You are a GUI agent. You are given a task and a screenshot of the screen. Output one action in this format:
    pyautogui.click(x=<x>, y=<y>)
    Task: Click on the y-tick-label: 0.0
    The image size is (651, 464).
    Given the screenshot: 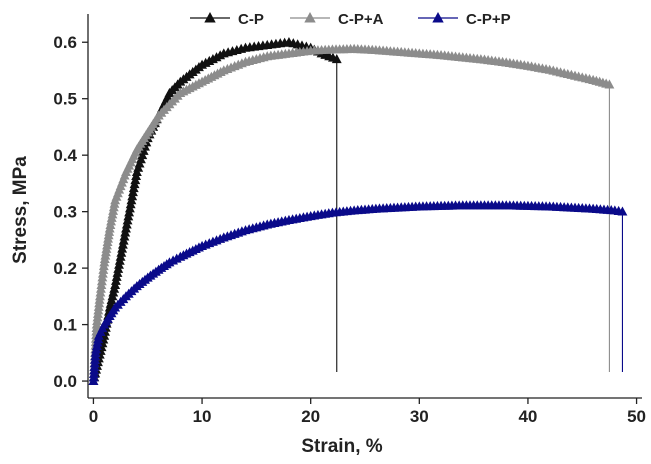 What is the action you would take?
    pyautogui.click(x=65, y=381)
    